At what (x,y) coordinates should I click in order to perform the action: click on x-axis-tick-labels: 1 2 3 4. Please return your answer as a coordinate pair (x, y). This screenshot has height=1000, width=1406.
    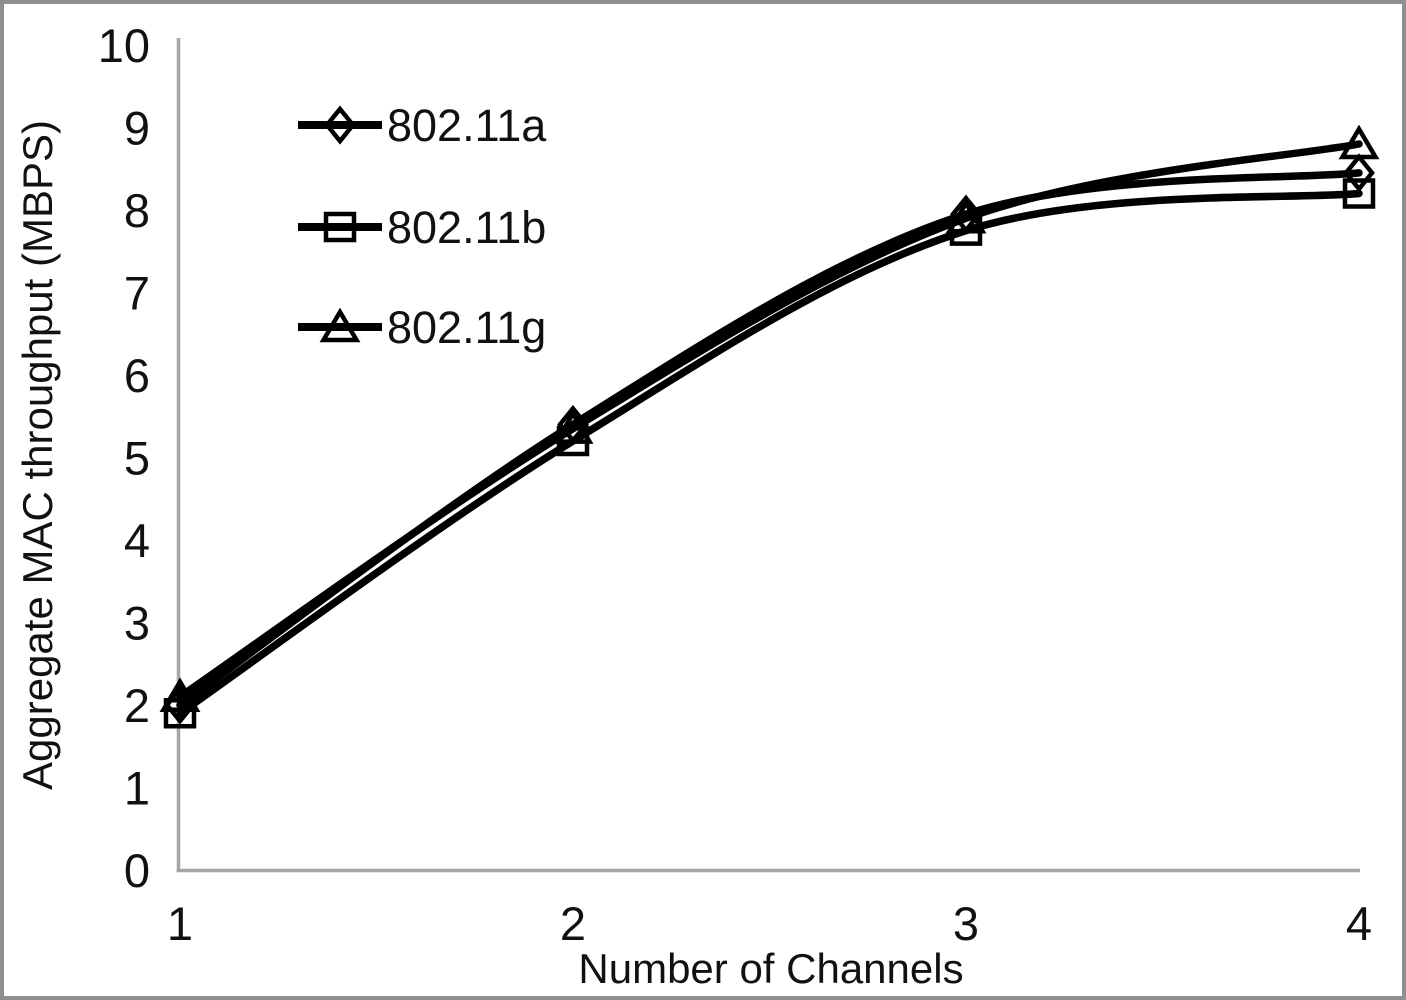
    Looking at the image, I should click on (769, 923).